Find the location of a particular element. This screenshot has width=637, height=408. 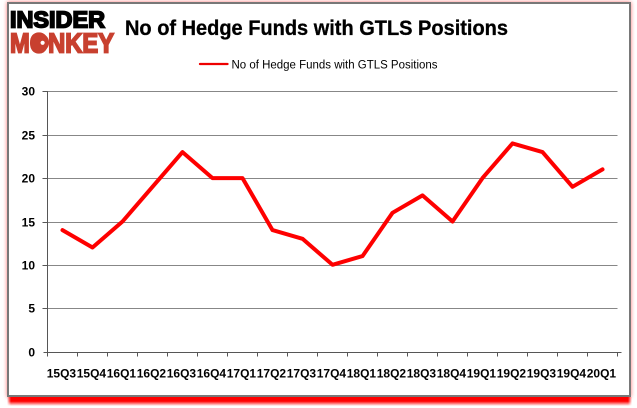

svg-text: 20Q1 is located at coordinates (602, 374).